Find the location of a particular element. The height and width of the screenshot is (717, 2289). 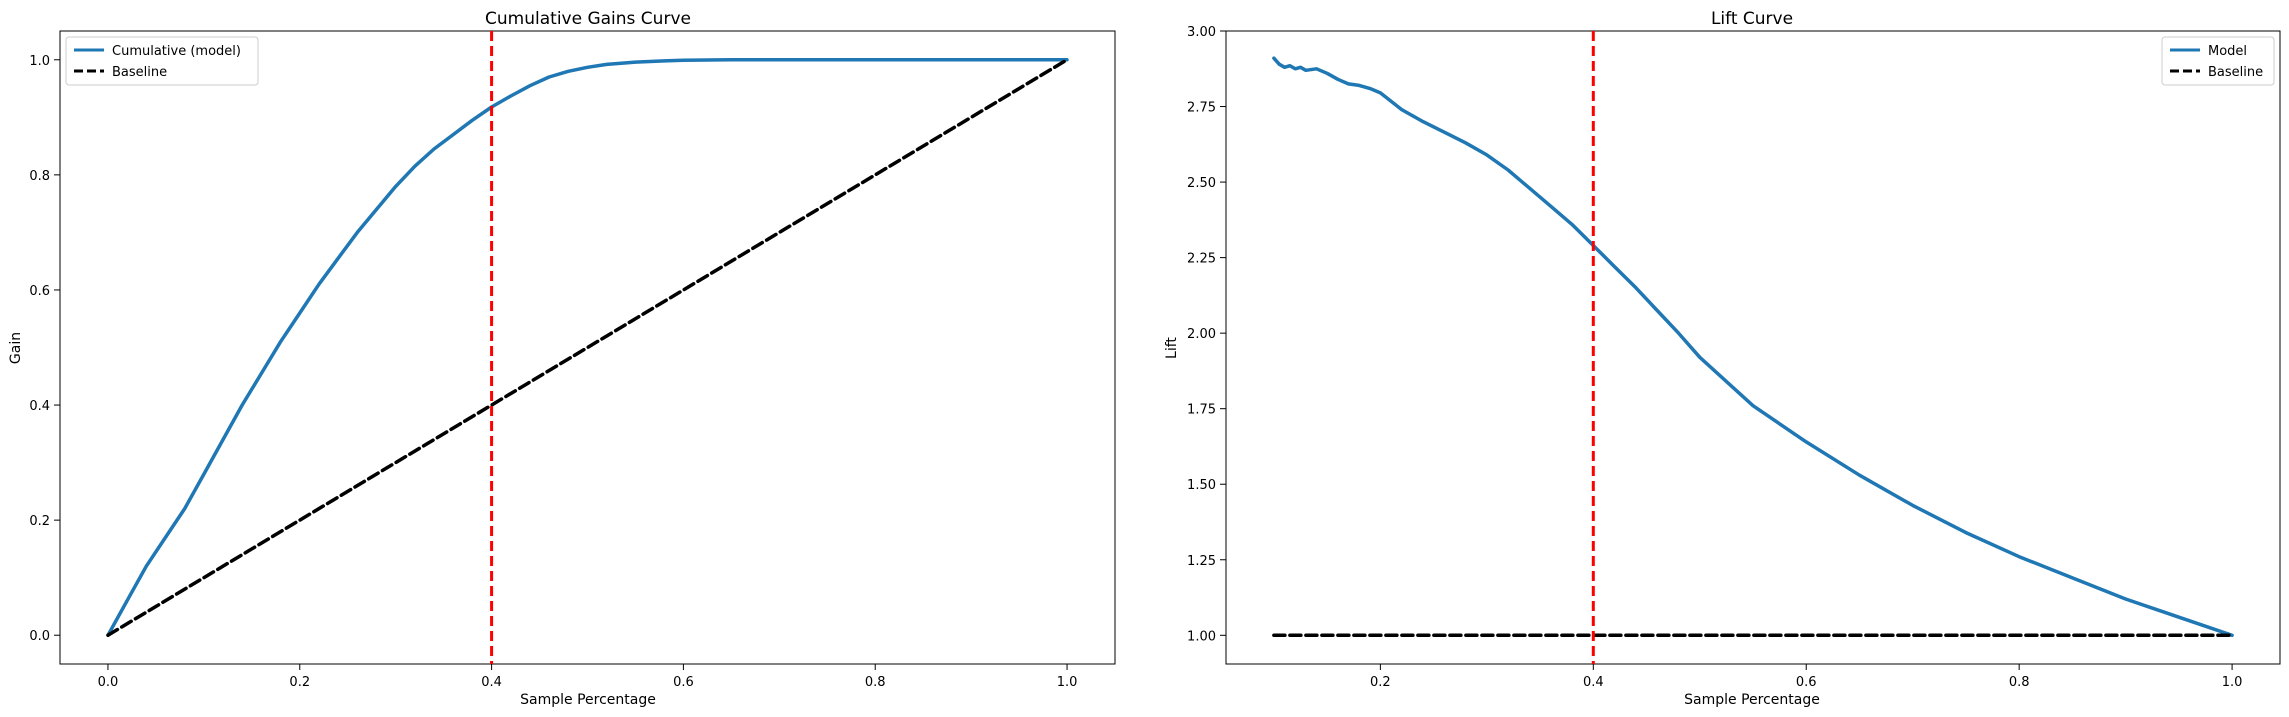

lift-chart-title: Lift Curve is located at coordinates (1752, 19).